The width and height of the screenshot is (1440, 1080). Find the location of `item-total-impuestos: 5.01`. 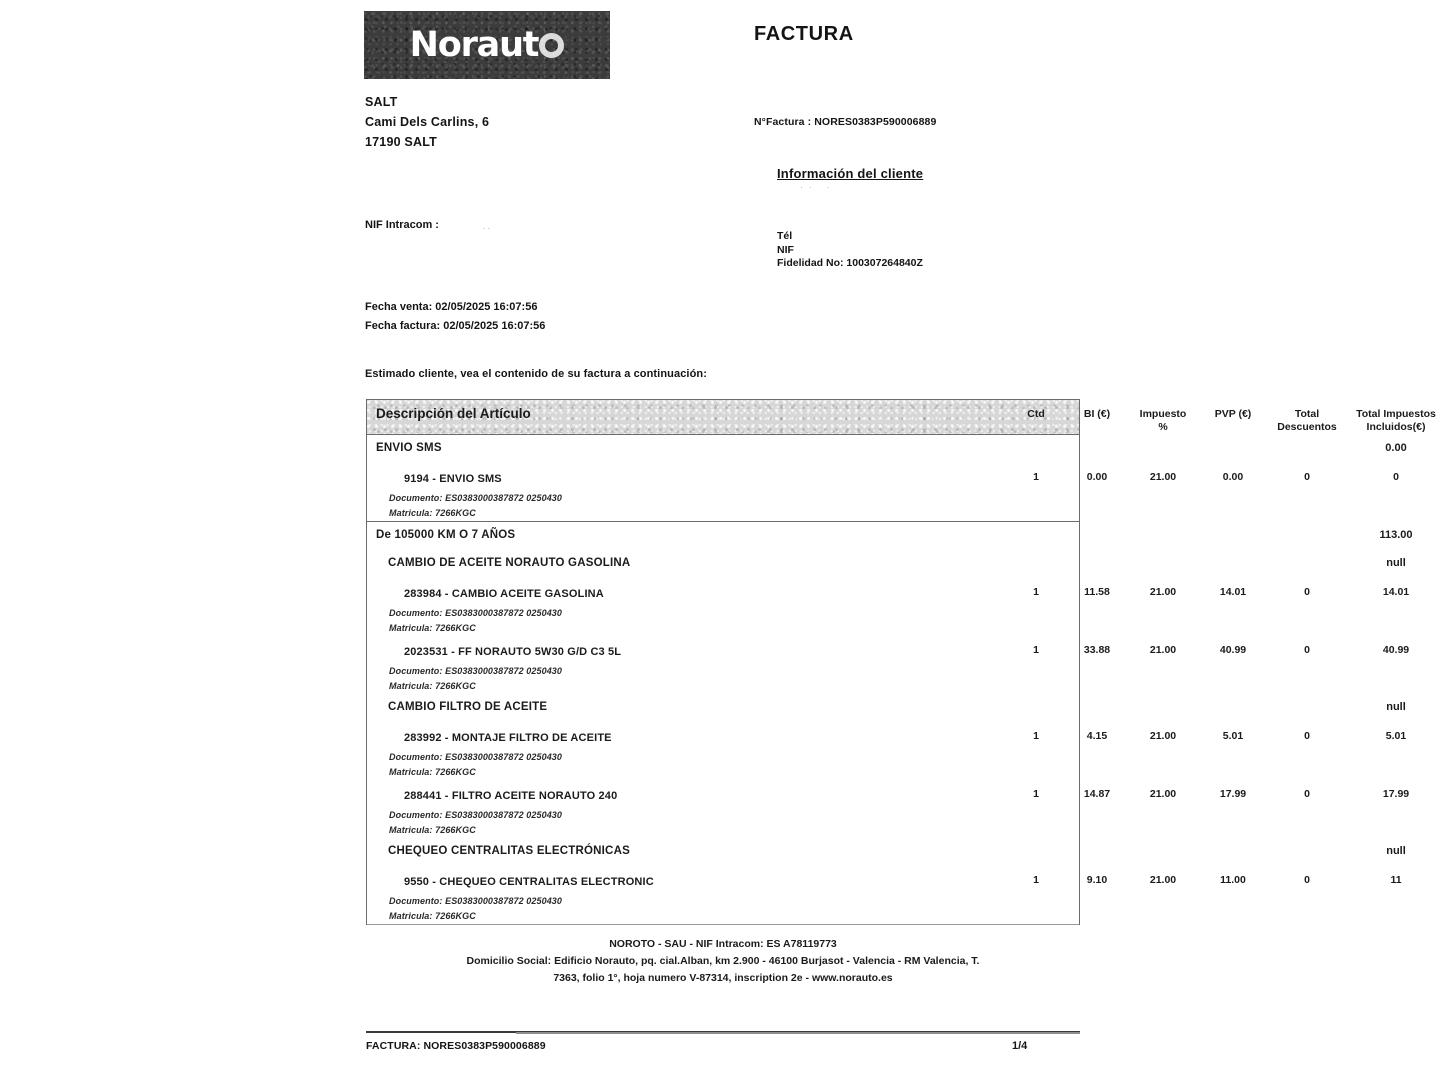

item-total-impuestos: 5.01 is located at coordinates (1396, 736).